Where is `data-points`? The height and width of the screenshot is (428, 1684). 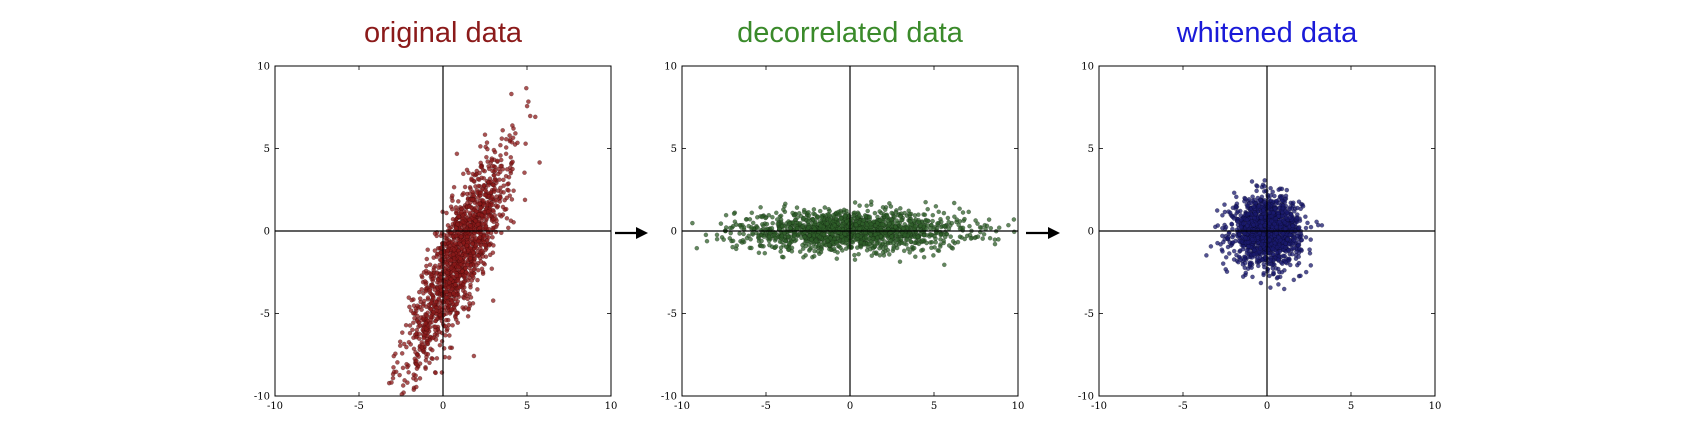 data-points is located at coordinates (464, 241).